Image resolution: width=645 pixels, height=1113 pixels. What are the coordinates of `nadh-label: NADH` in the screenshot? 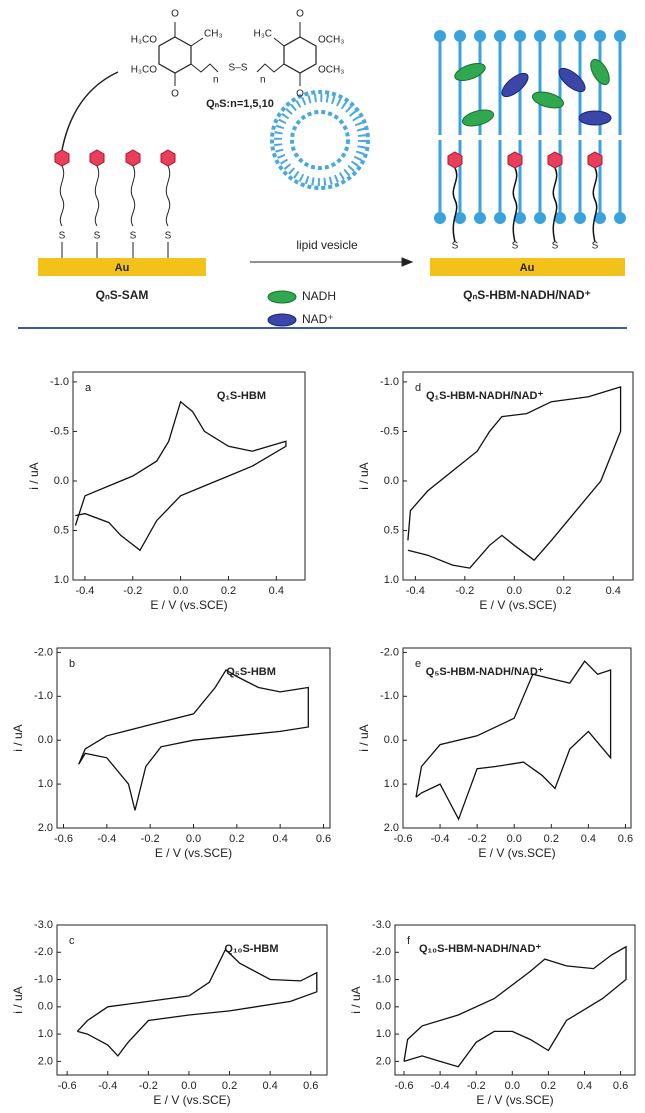 It's located at (319, 296).